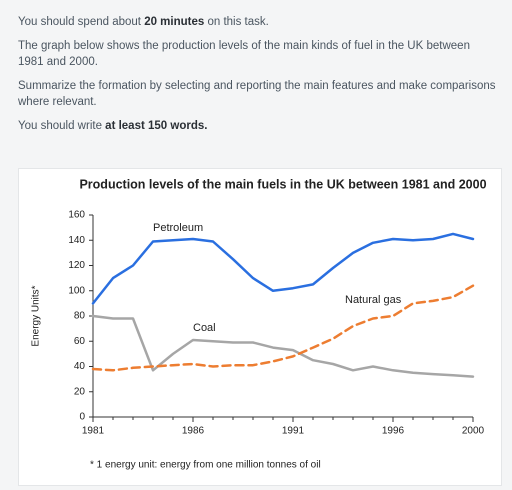 The width and height of the screenshot is (512, 490). What do you see at coordinates (93, 431) in the screenshot?
I see `x-tick-label: 1981` at bounding box center [93, 431].